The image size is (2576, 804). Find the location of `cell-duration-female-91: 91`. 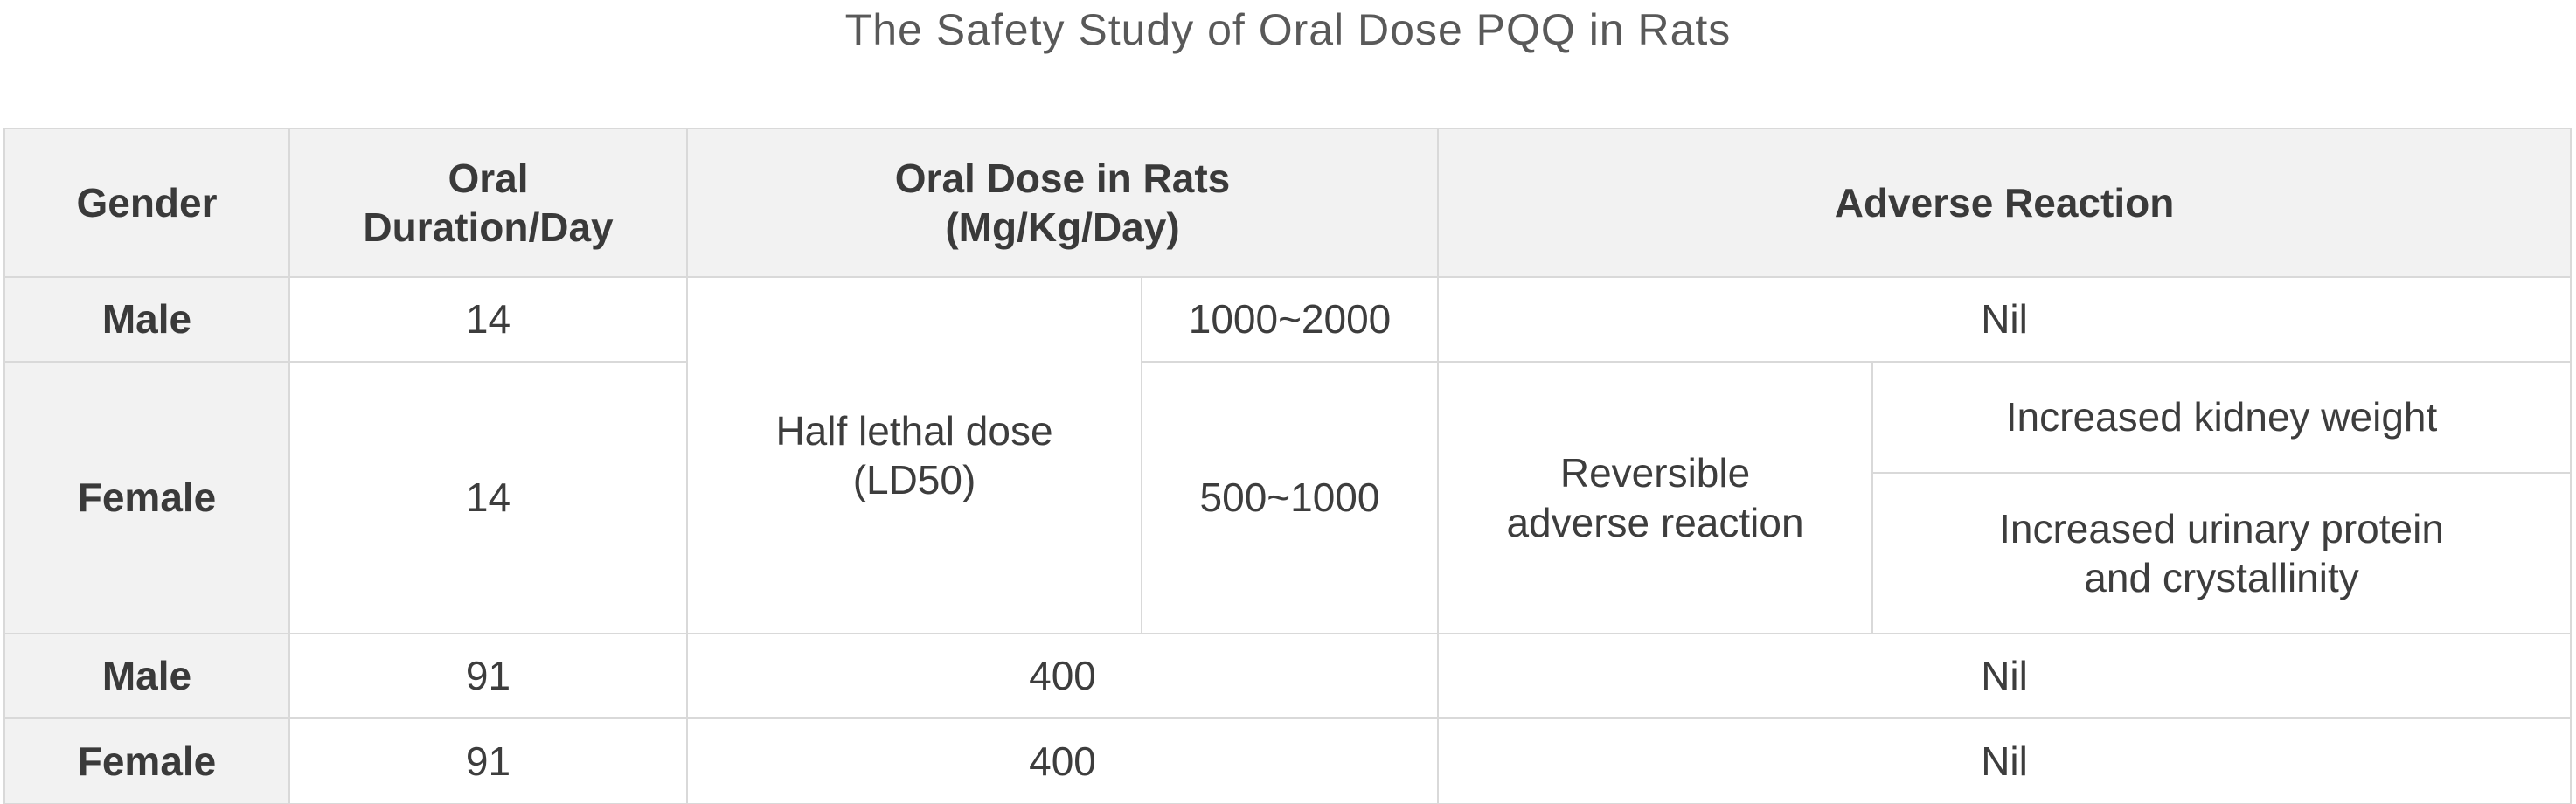

cell-duration-female-91: 91 is located at coordinates (488, 760).